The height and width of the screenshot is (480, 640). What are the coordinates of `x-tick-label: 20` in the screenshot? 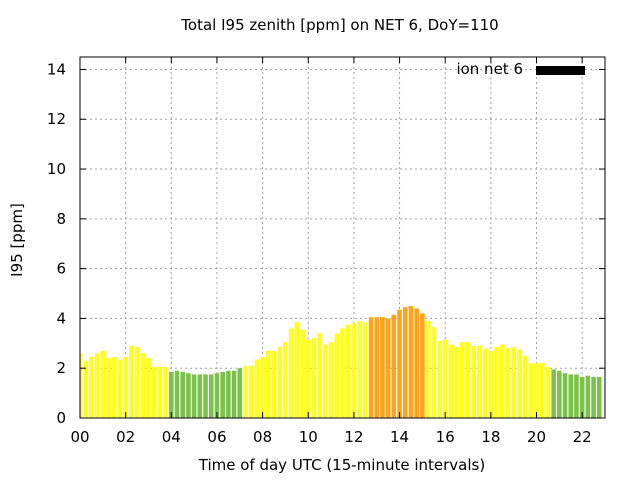 It's located at (536, 437).